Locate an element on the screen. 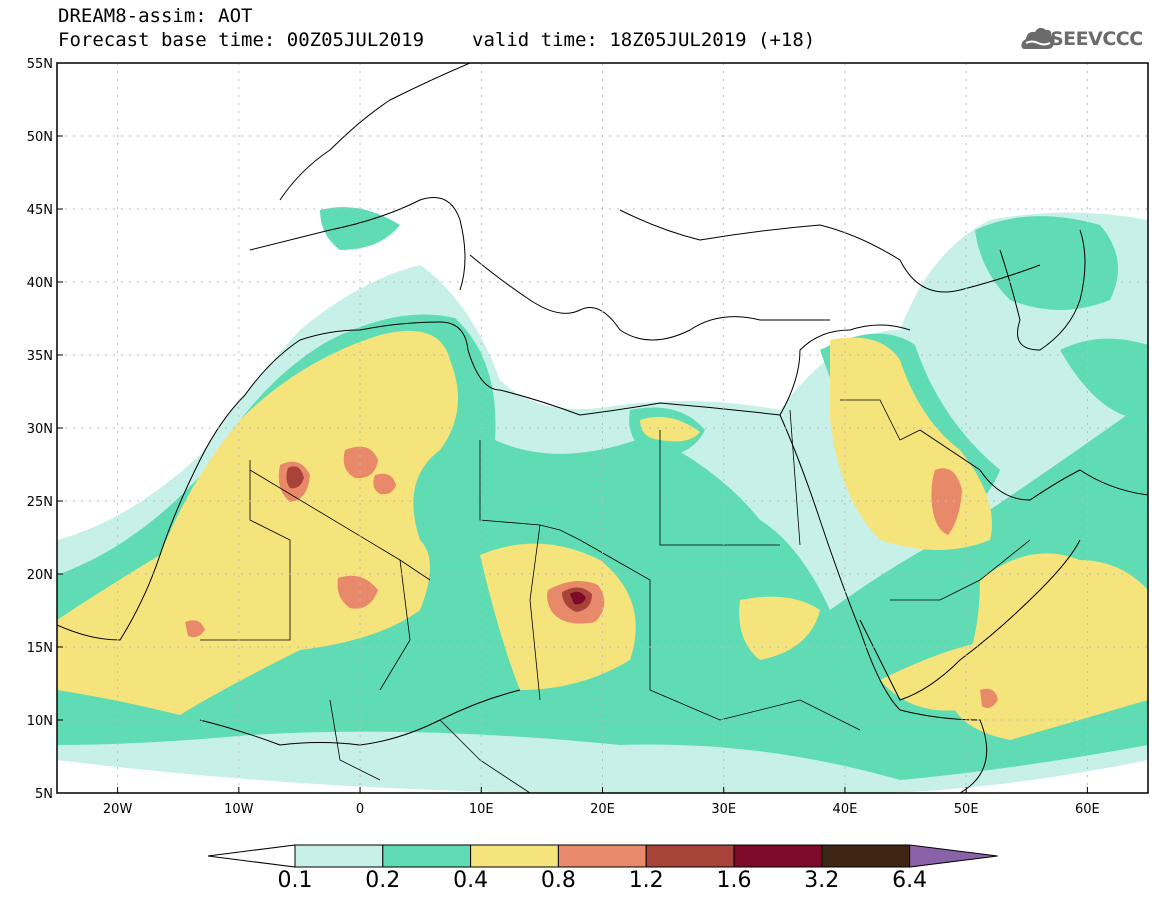 The image size is (1165, 905). lat-tick-label: 40N is located at coordinates (40, 283).